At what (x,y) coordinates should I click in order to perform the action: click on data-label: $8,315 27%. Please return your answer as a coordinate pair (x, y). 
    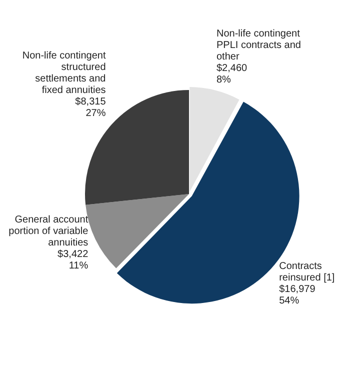
    Looking at the image, I should click on (90, 108).